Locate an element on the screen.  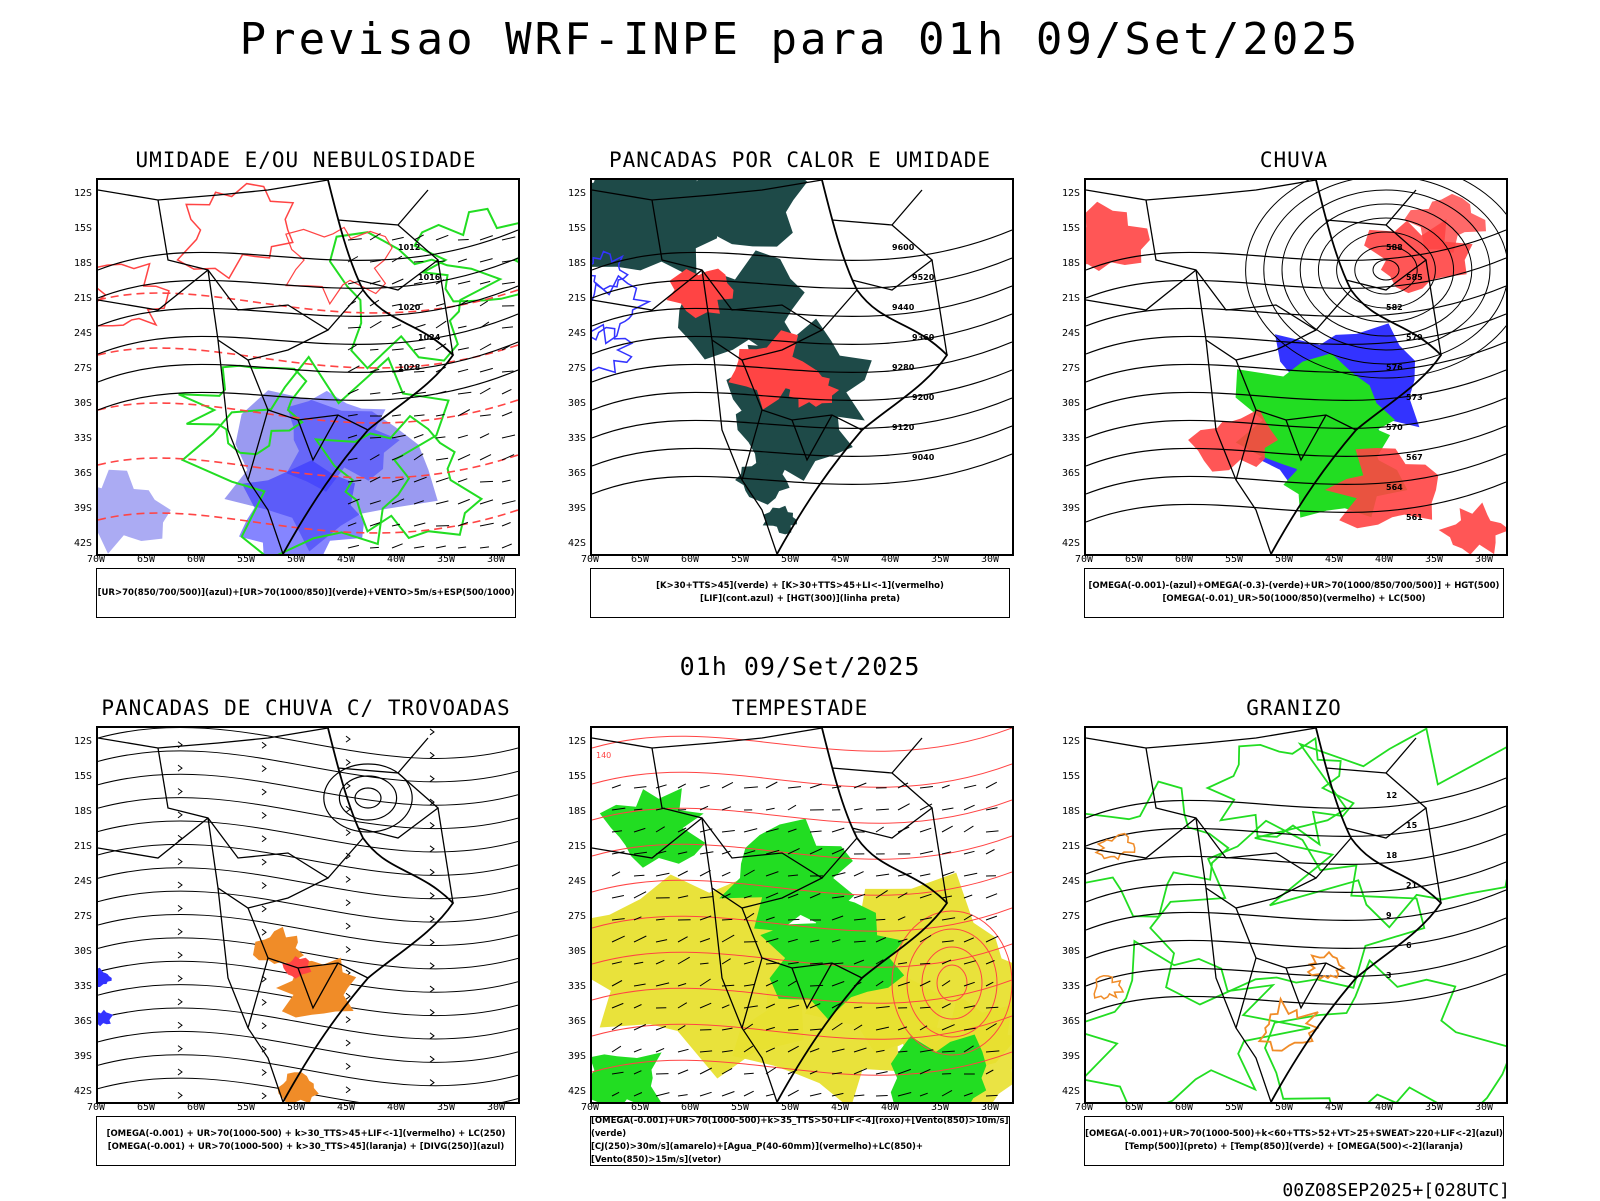
omega-contour-orange is located at coordinates (1326, 965).